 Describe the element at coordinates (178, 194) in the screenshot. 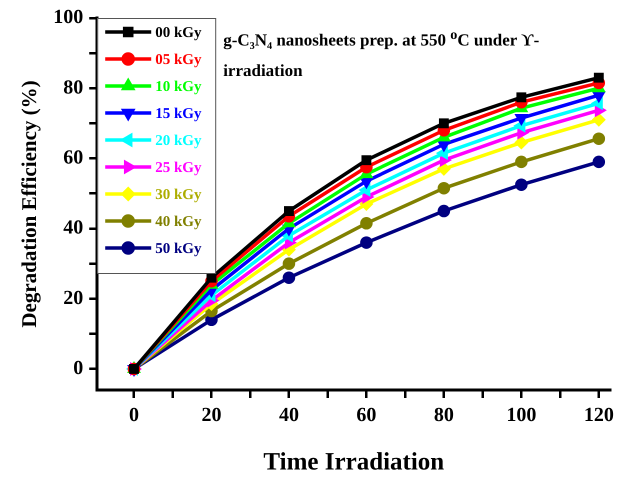

I see `legend-label: 30 kGy` at that location.